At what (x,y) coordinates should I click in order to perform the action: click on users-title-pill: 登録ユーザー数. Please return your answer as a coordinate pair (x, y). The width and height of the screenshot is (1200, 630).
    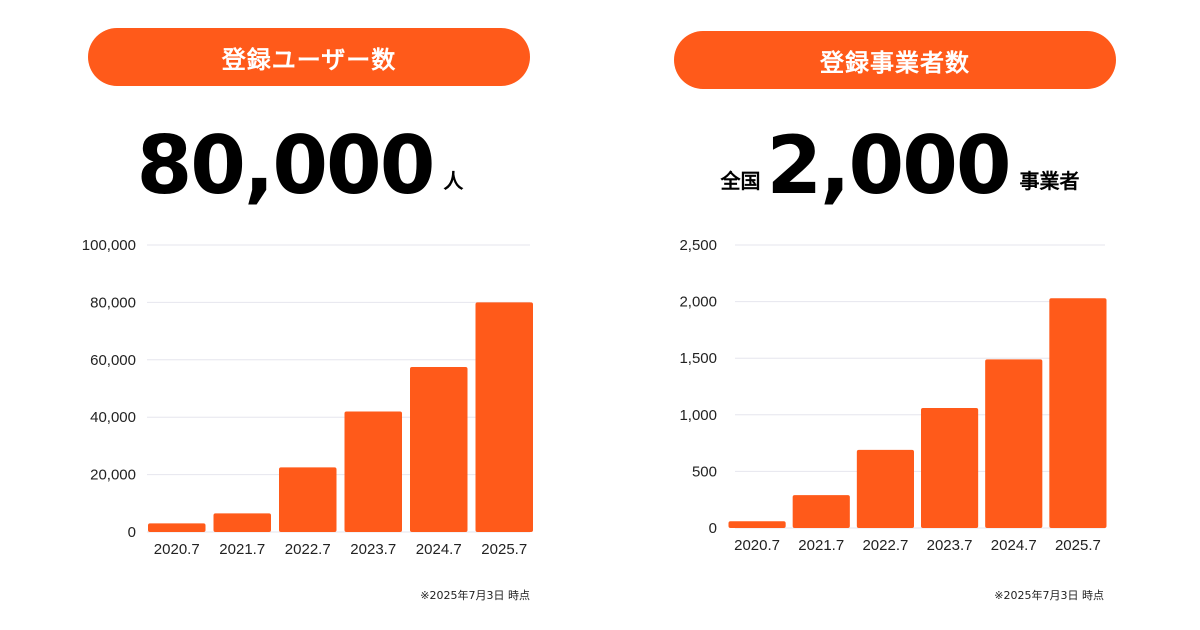
    Looking at the image, I should click on (309, 57).